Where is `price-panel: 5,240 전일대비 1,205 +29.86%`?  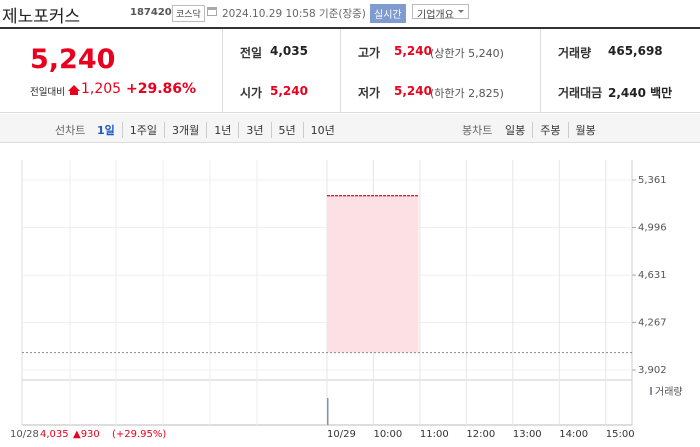 price-panel: 5,240 전일대비 1,205 +29.86% is located at coordinates (111, 71).